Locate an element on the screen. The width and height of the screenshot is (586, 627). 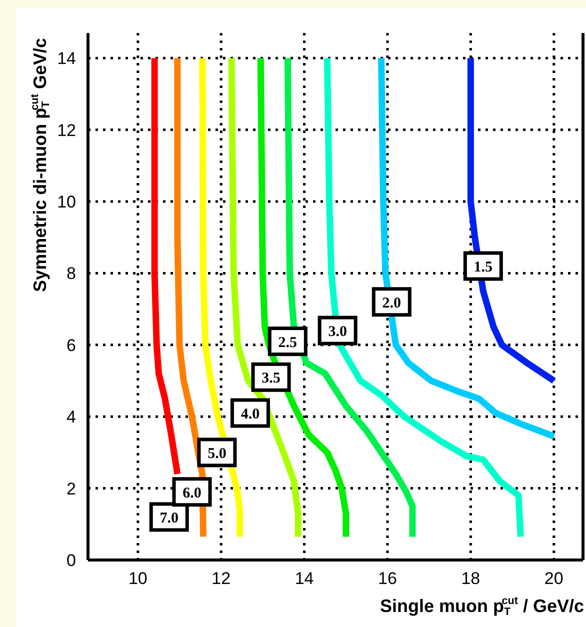
y-tick-label: 2 is located at coordinates (71, 488).